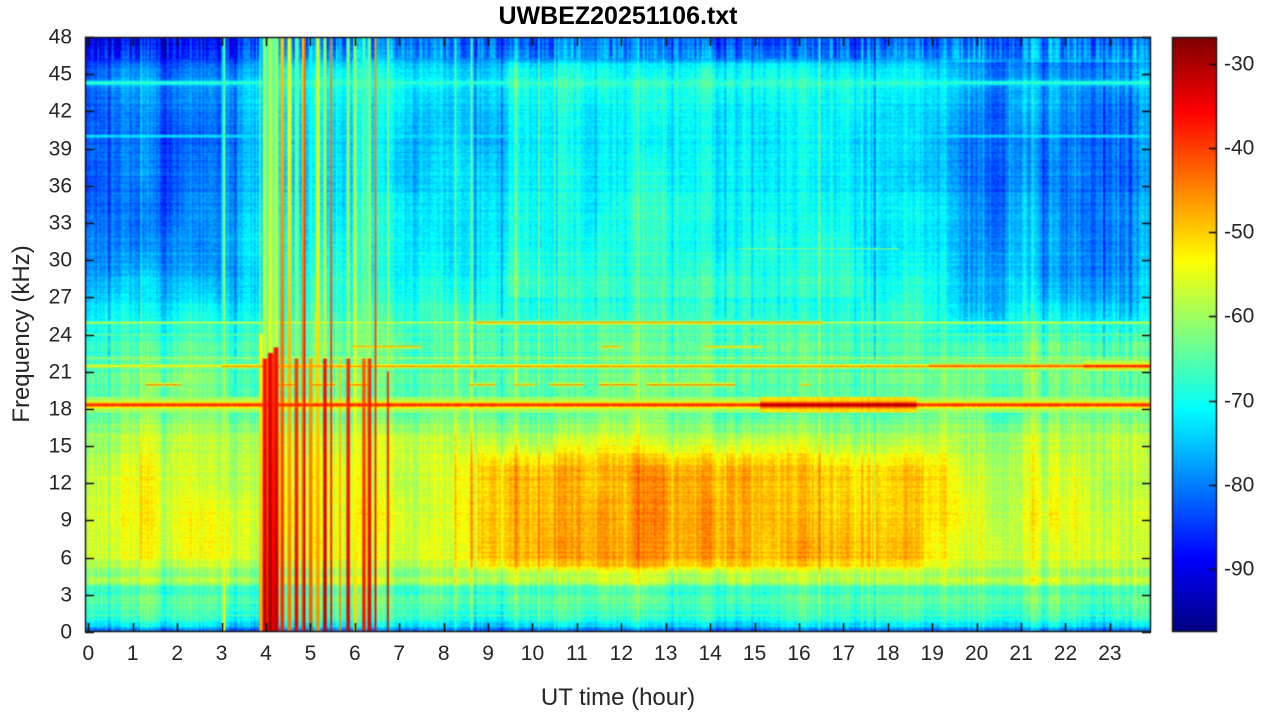 This screenshot has height=715, width=1264. Describe the element at coordinates (976, 653) in the screenshot. I see `x-tick-label: 20` at that location.